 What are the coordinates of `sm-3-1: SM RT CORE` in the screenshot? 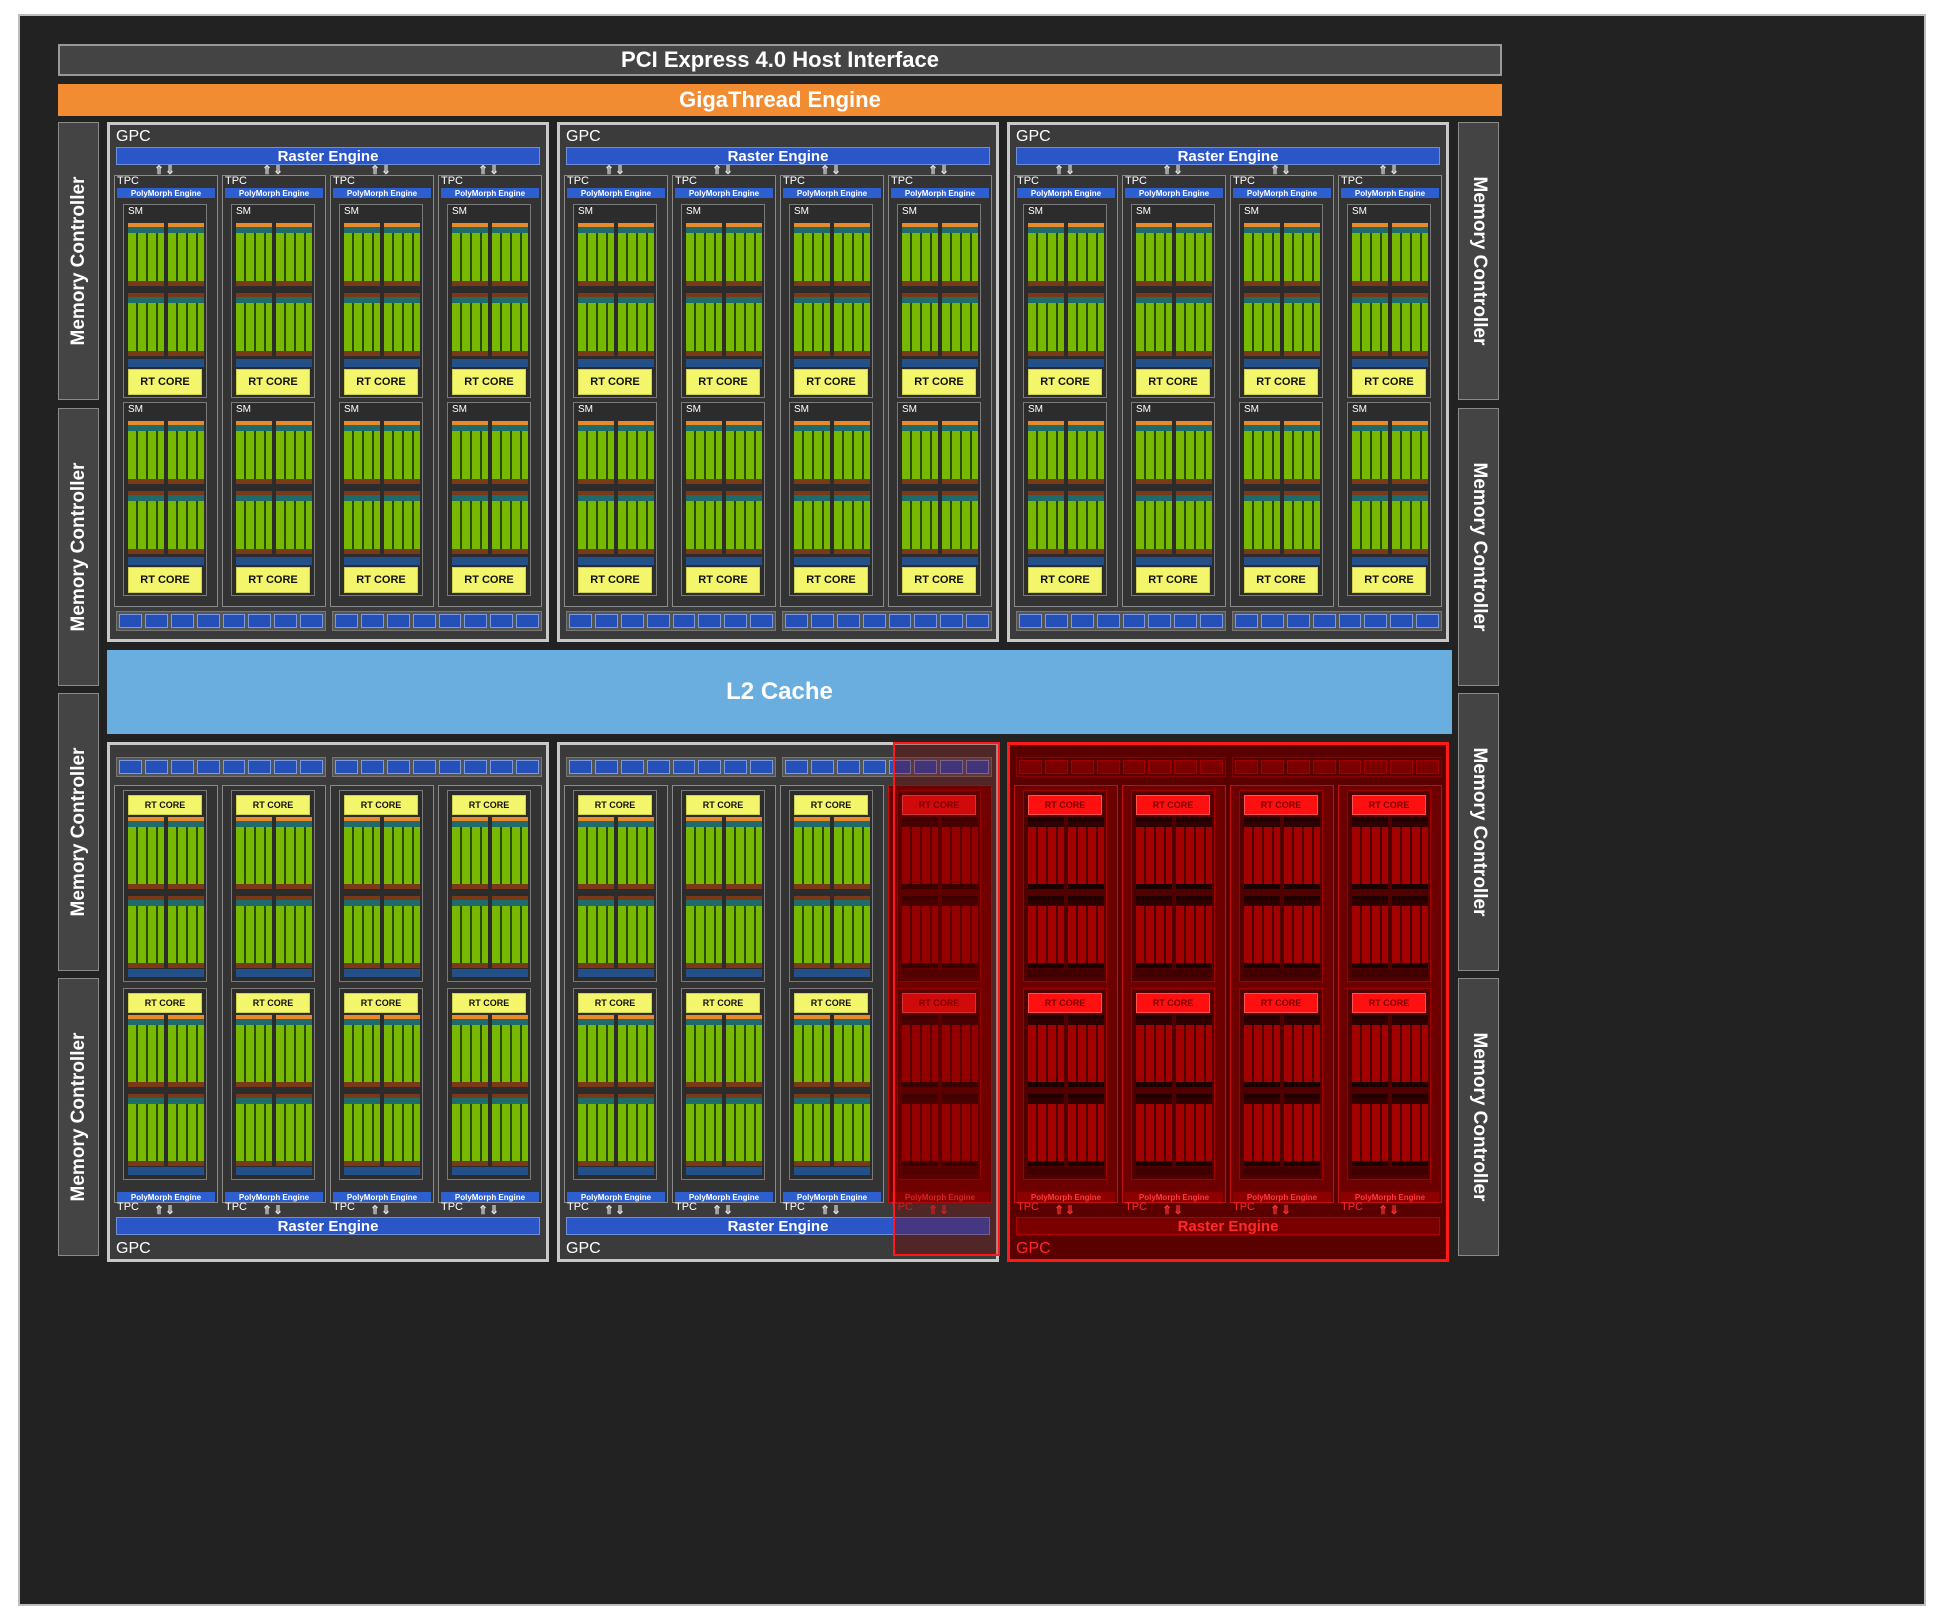 It's located at (831, 301).